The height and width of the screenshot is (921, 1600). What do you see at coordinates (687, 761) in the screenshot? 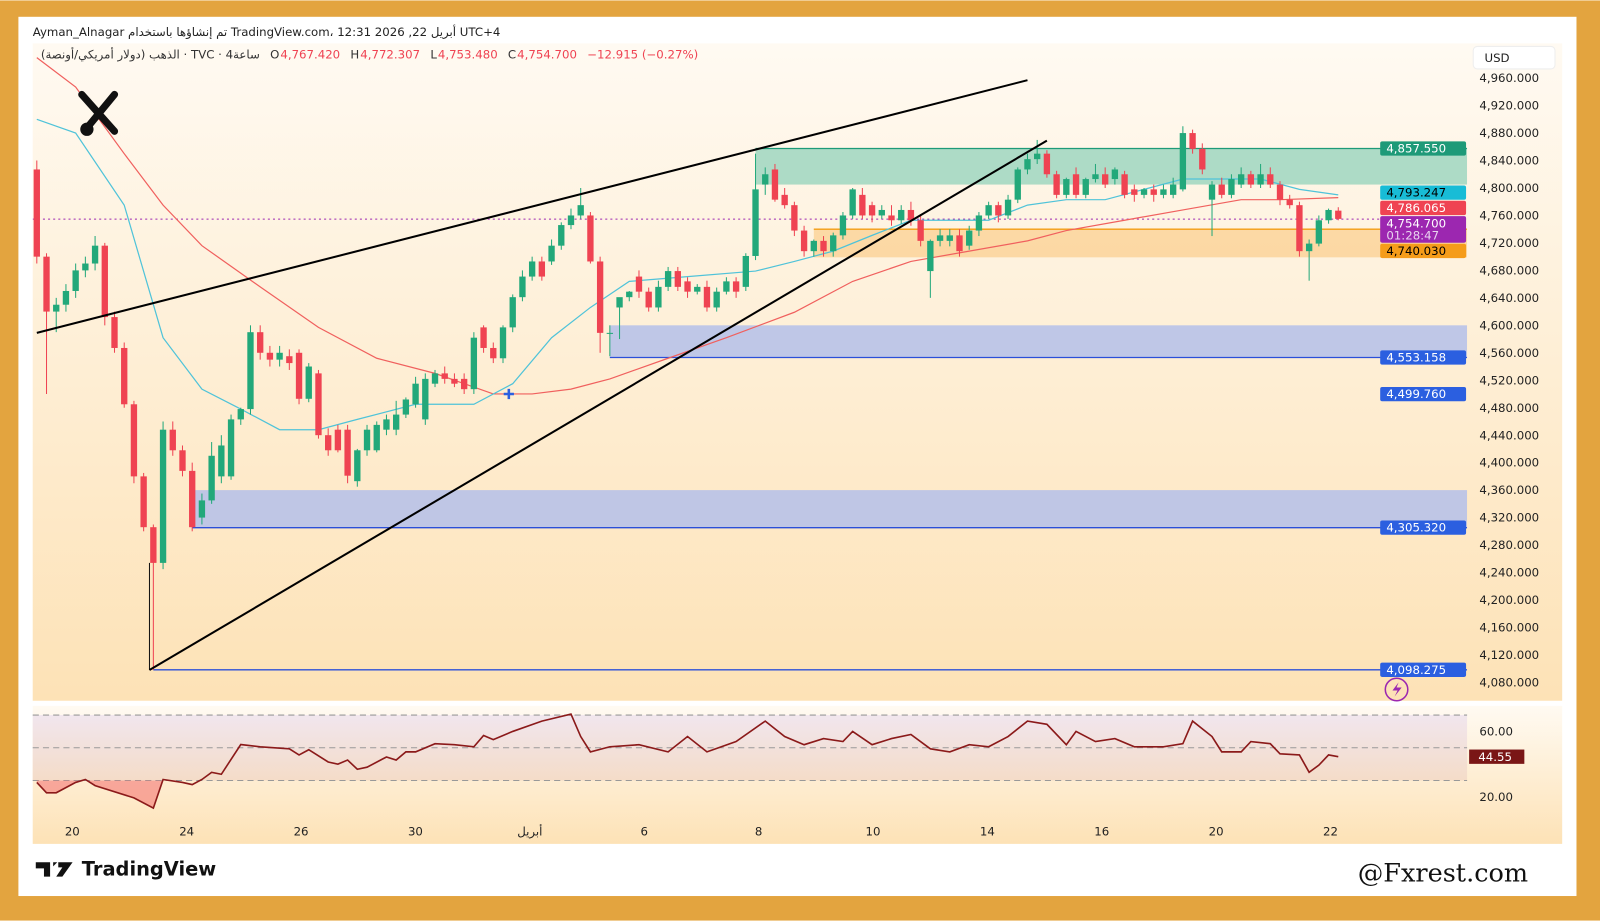
I see `rsi-line` at bounding box center [687, 761].